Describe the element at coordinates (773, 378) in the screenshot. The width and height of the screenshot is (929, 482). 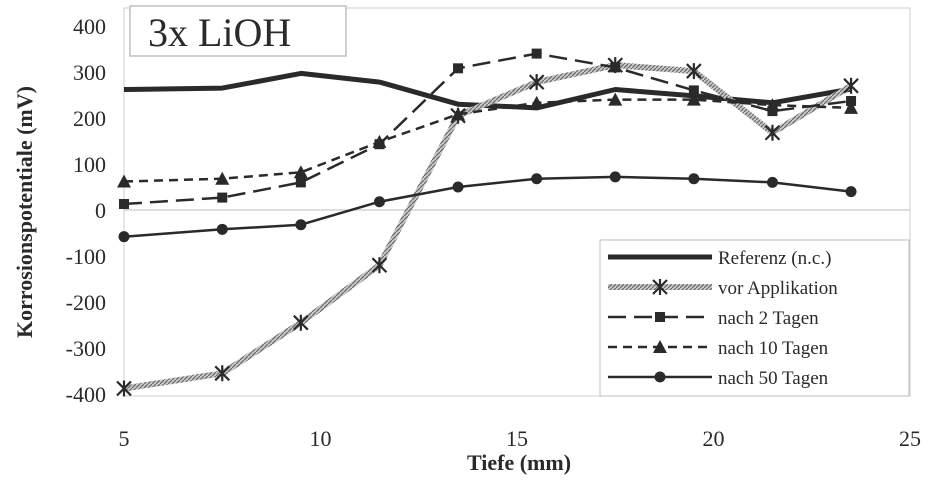
I see `legend-label: nach 50 Tagen` at that location.